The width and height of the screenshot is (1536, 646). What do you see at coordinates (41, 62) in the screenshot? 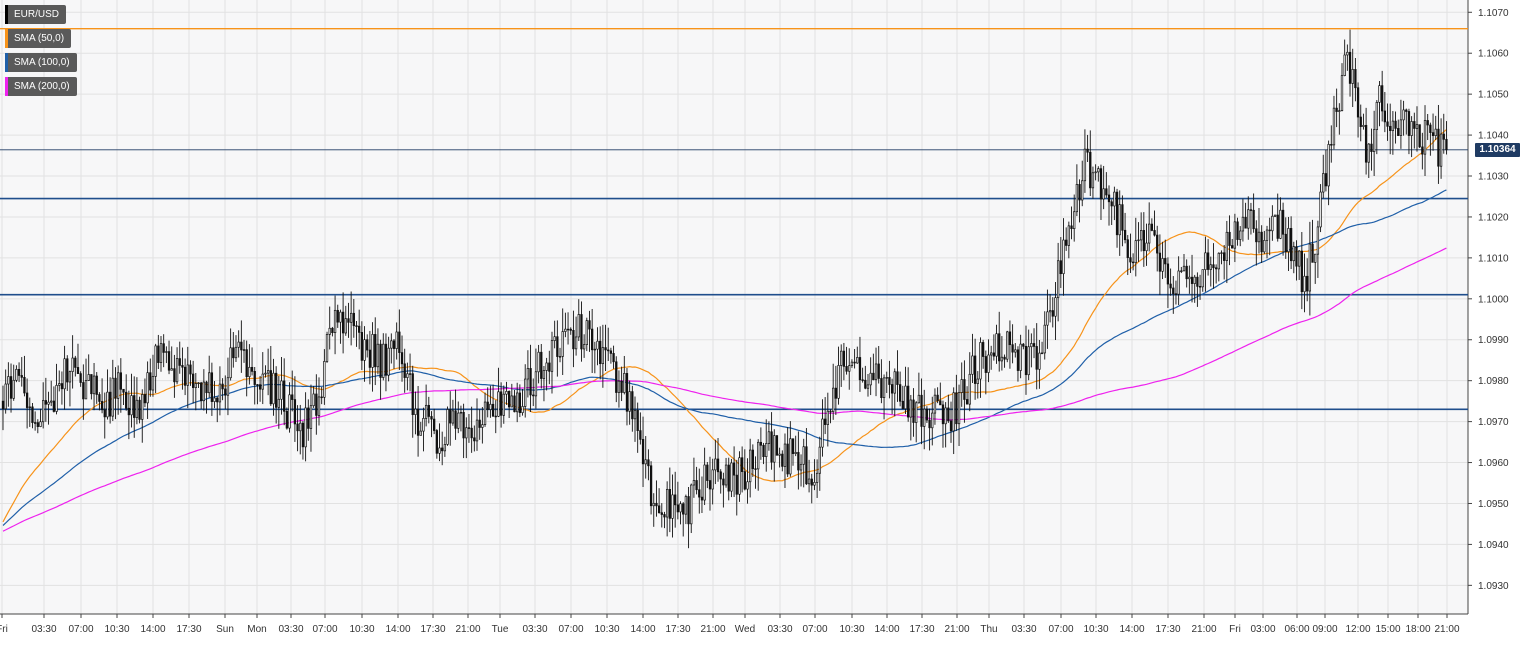
I see `legend-sma-100: SMA (100,0)` at bounding box center [41, 62].